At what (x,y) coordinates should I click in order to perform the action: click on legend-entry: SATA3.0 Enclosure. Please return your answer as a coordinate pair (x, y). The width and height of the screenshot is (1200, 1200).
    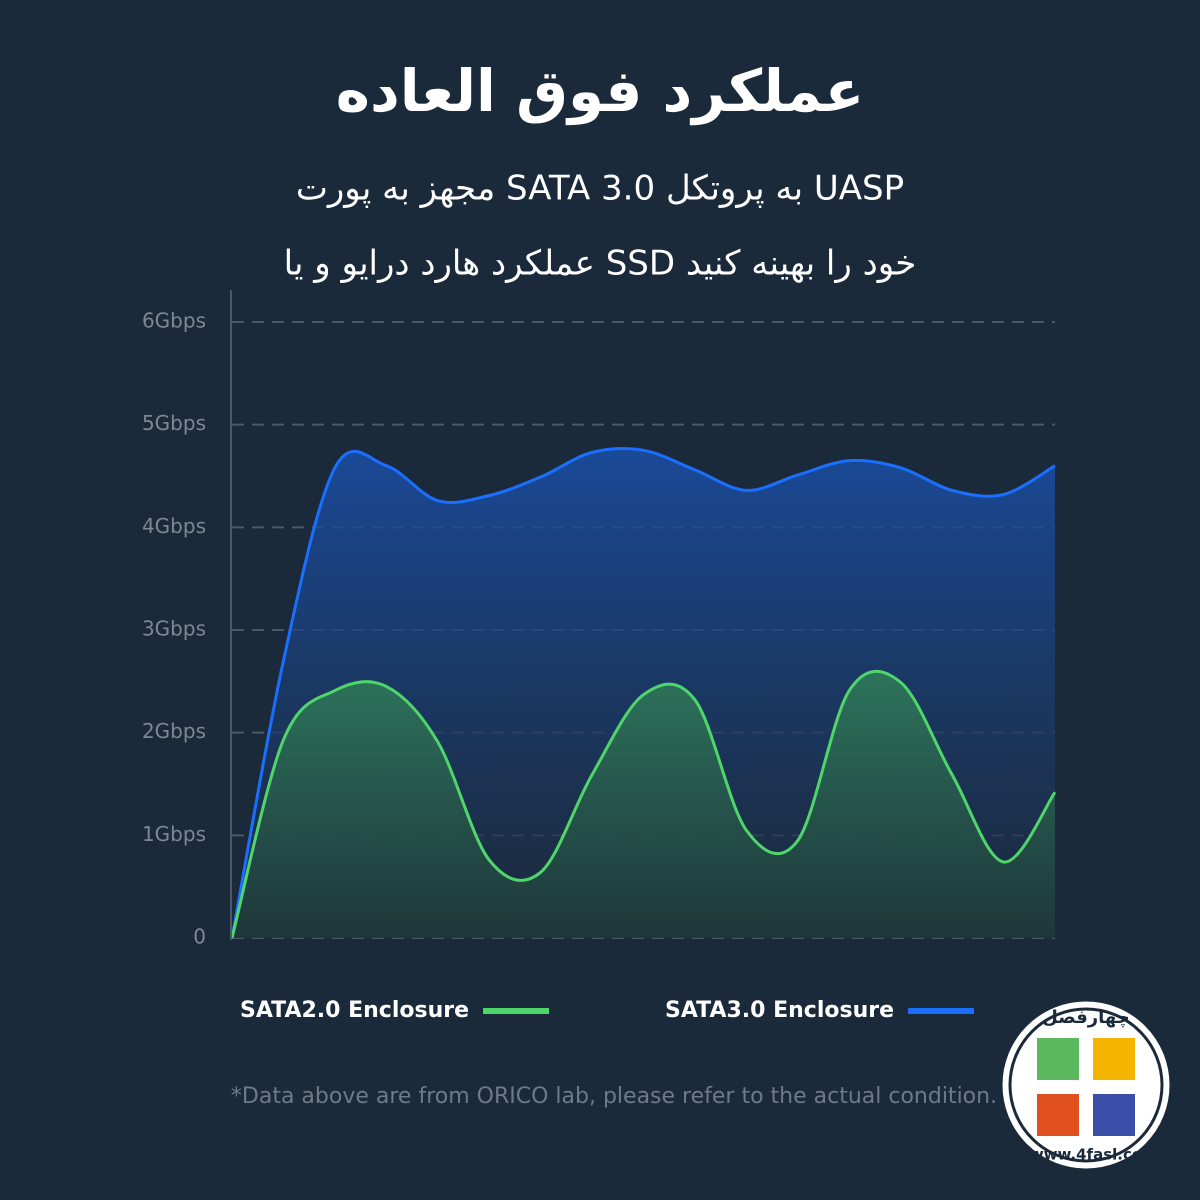
    Looking at the image, I should click on (820, 1010).